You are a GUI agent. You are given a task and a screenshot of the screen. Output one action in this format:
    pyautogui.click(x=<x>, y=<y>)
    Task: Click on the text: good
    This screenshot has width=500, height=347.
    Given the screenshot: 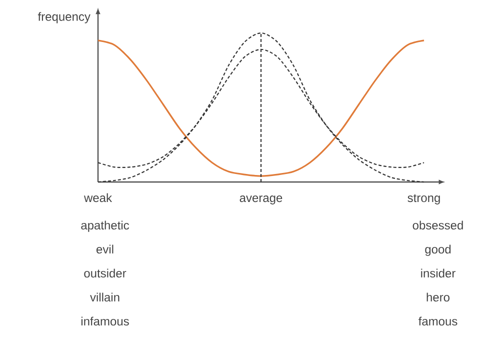 What is the action you would take?
    pyautogui.click(x=438, y=250)
    